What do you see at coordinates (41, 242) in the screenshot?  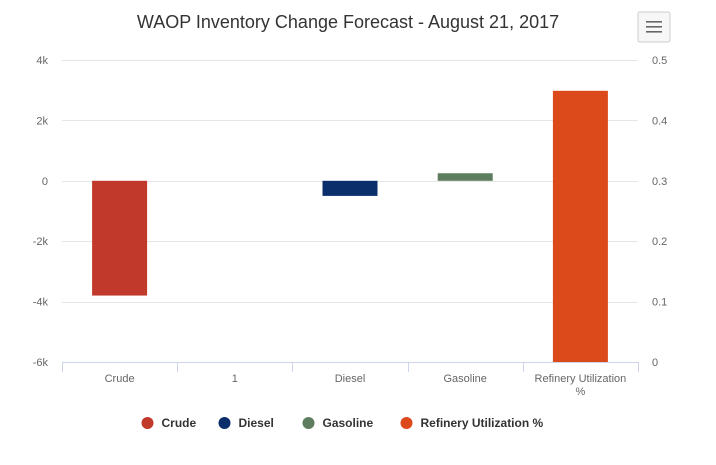 I see `y-left-tick-label: -2k` at bounding box center [41, 242].